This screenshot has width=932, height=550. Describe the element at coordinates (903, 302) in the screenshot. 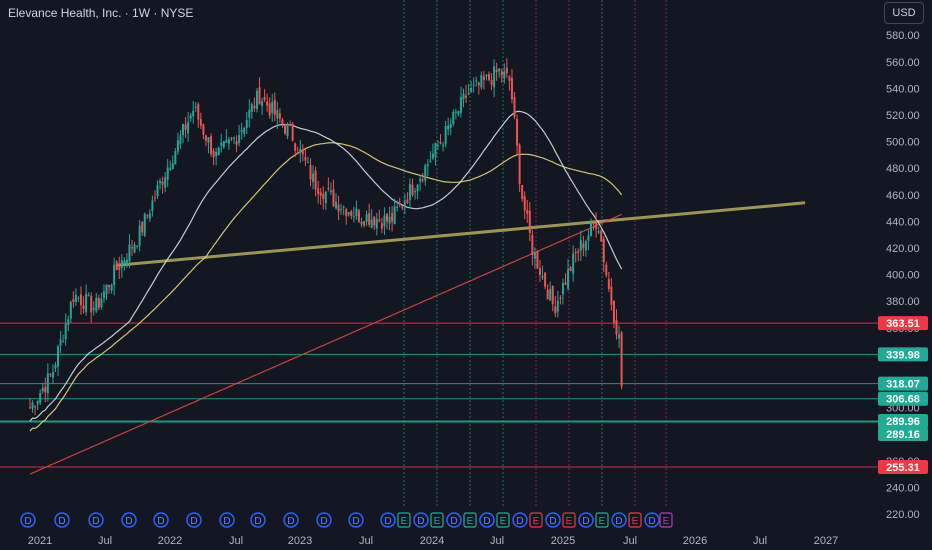

I see `y-tick-label: 380.00` at that location.